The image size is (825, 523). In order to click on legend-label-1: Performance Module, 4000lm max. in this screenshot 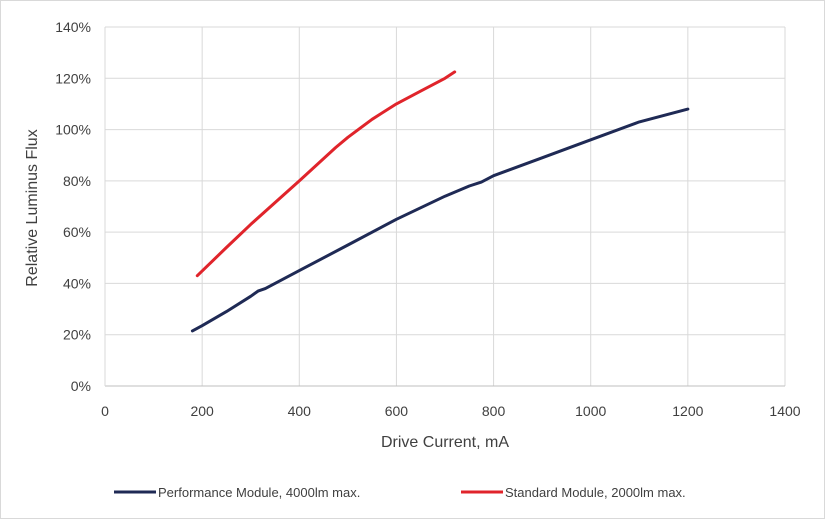, I will do `click(259, 492)`.